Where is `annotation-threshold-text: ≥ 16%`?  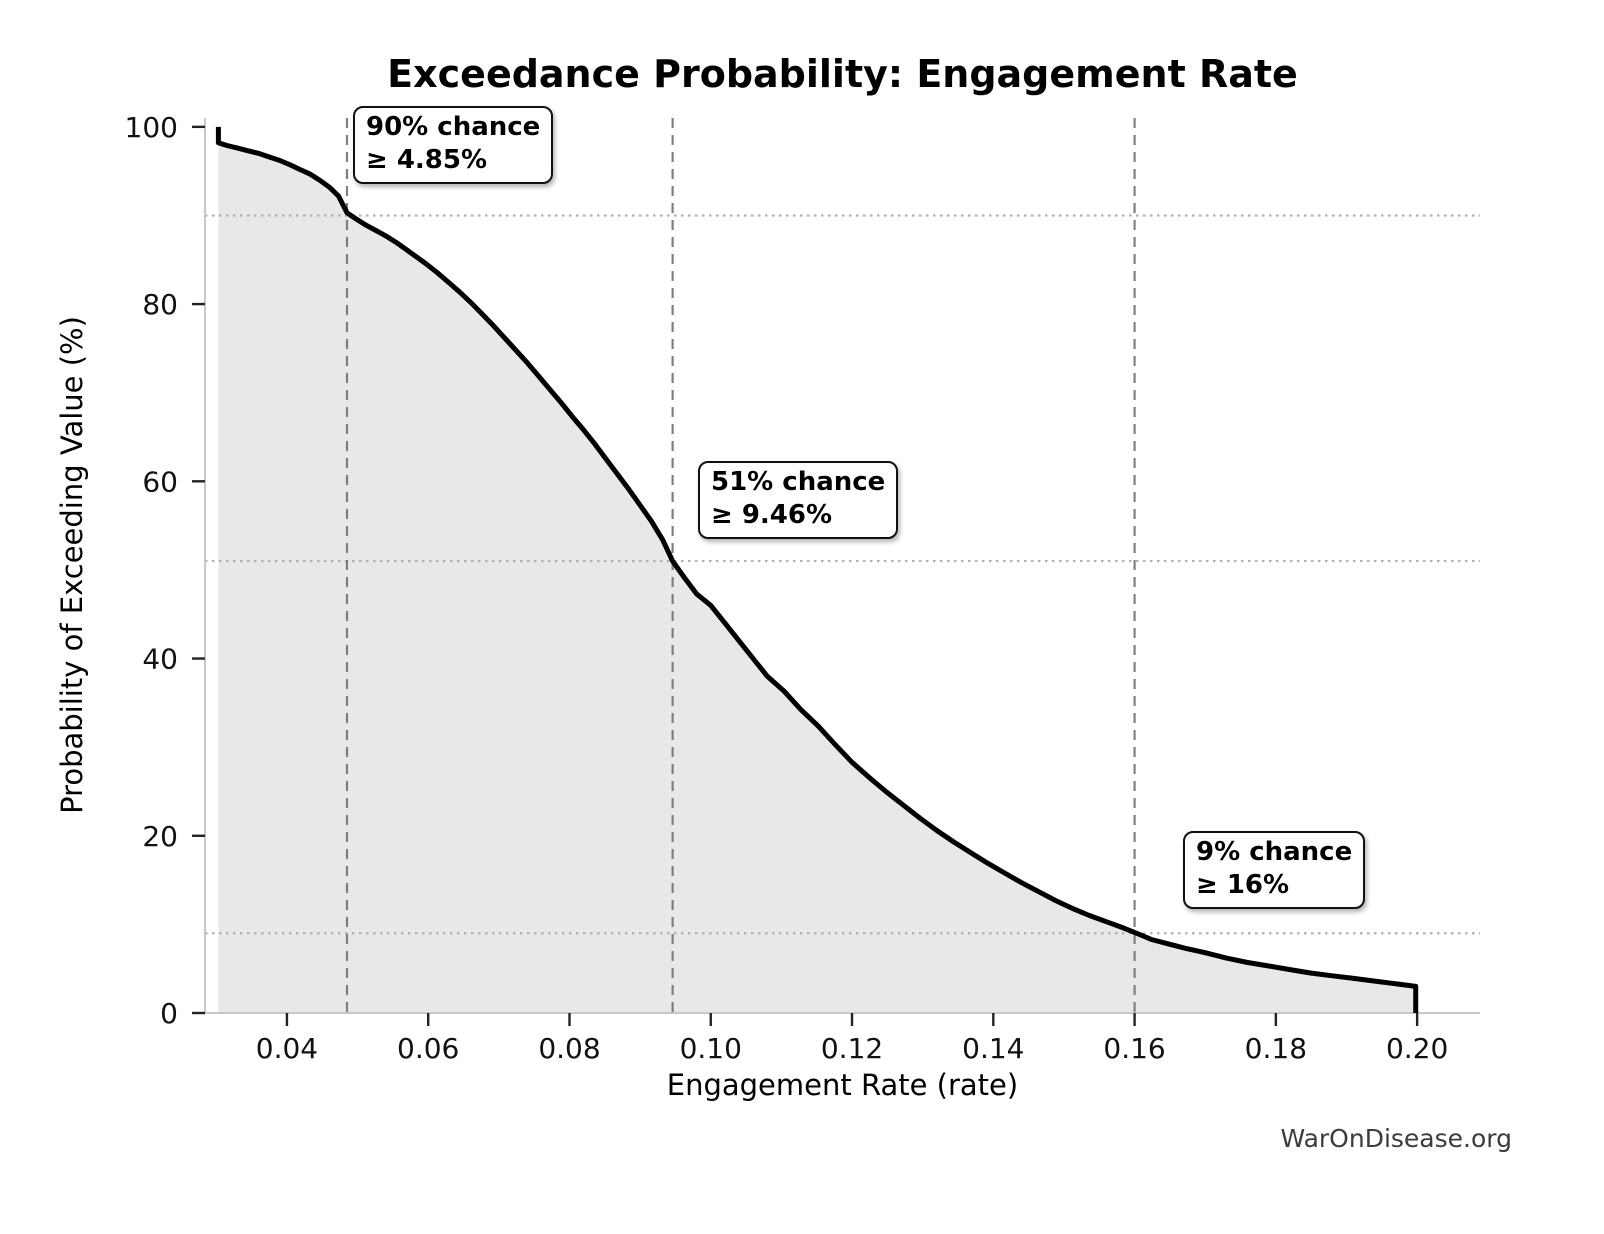 annotation-threshold-text: ≥ 16% is located at coordinates (1243, 885).